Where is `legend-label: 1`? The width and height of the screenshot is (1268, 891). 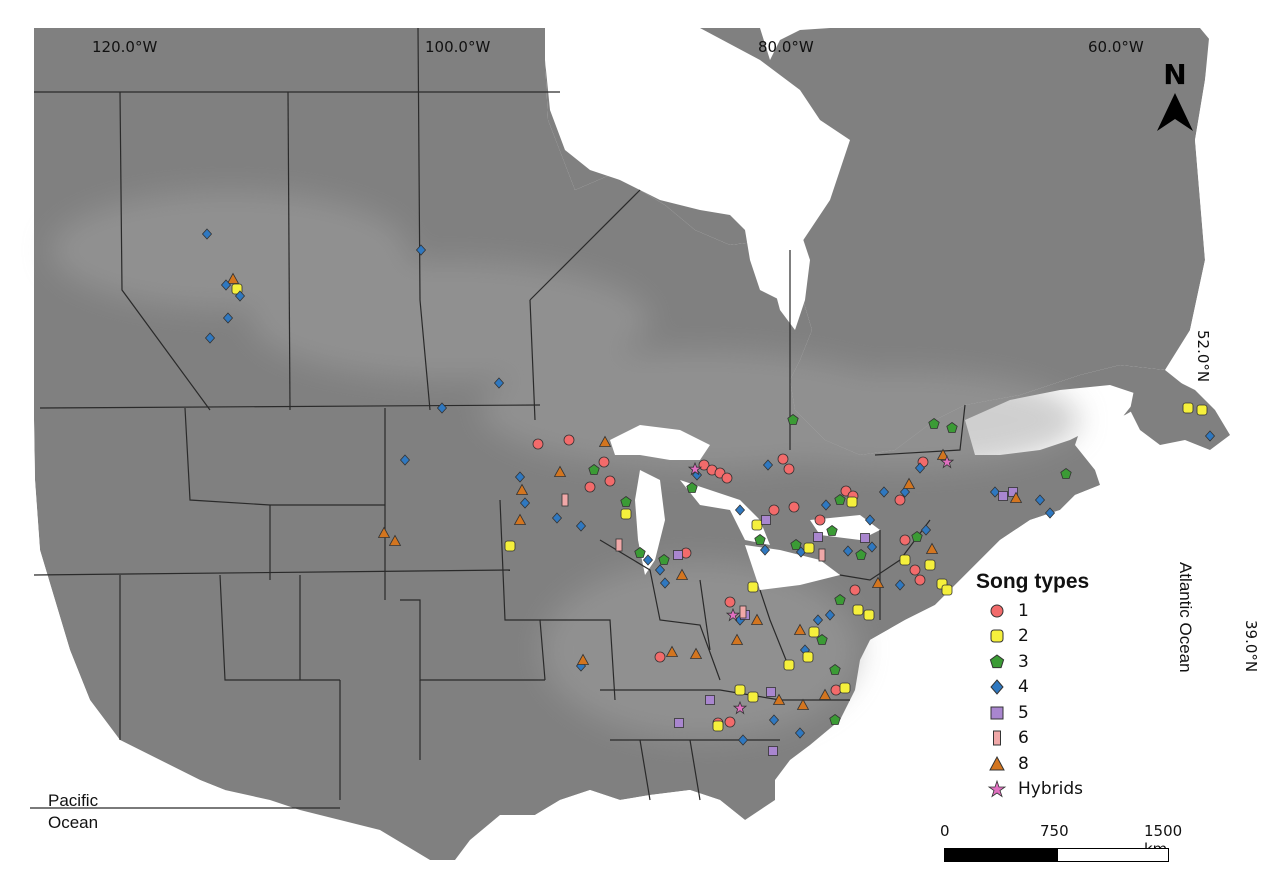 legend-label: 1 is located at coordinates (1023, 610).